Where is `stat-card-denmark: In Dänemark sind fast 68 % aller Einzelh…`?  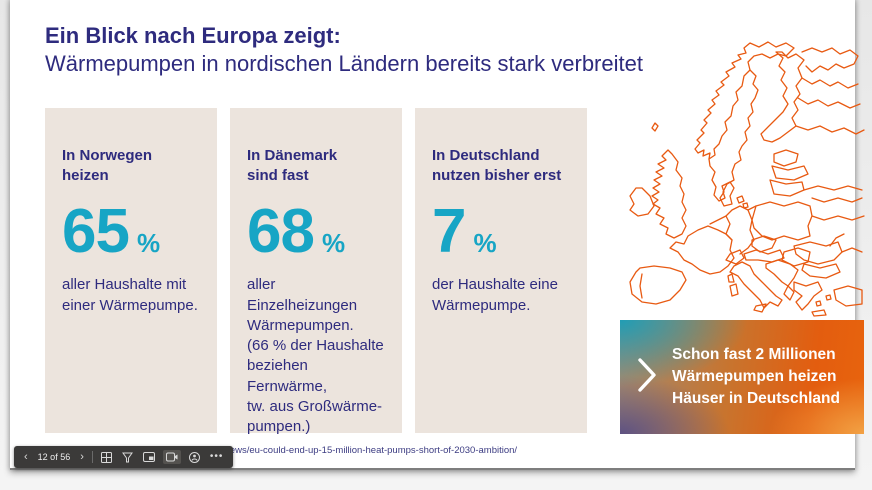 stat-card-denmark: In Dänemark sind fast 68 % aller Einzelh… is located at coordinates (316, 271).